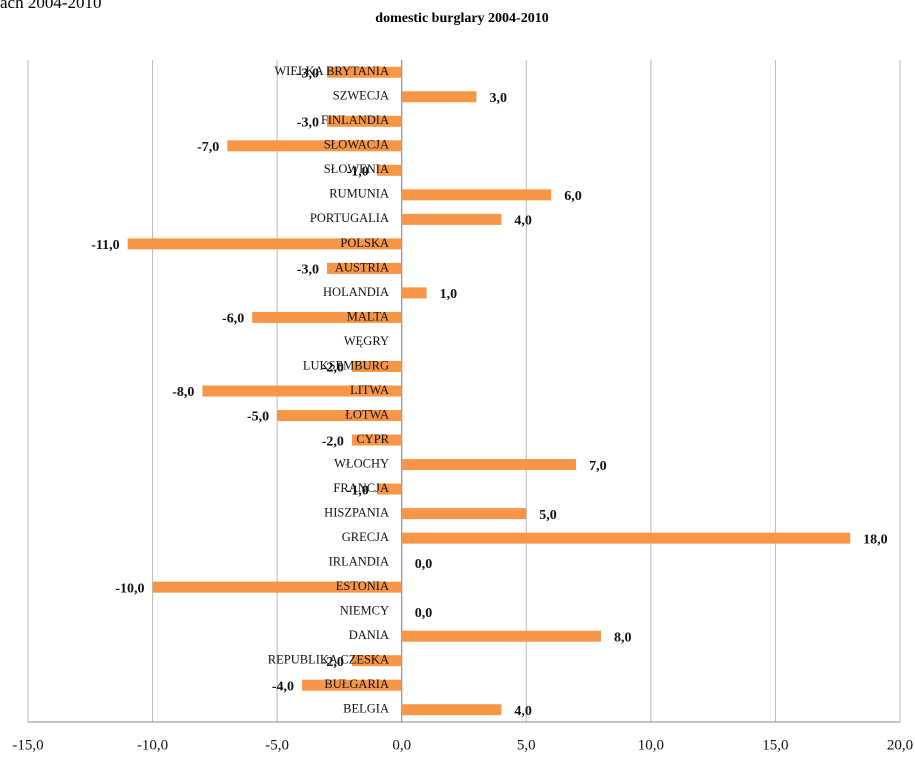 The width and height of the screenshot is (915, 758). Describe the element at coordinates (900, 745) in the screenshot. I see `x-tick-label: 20,0` at that location.